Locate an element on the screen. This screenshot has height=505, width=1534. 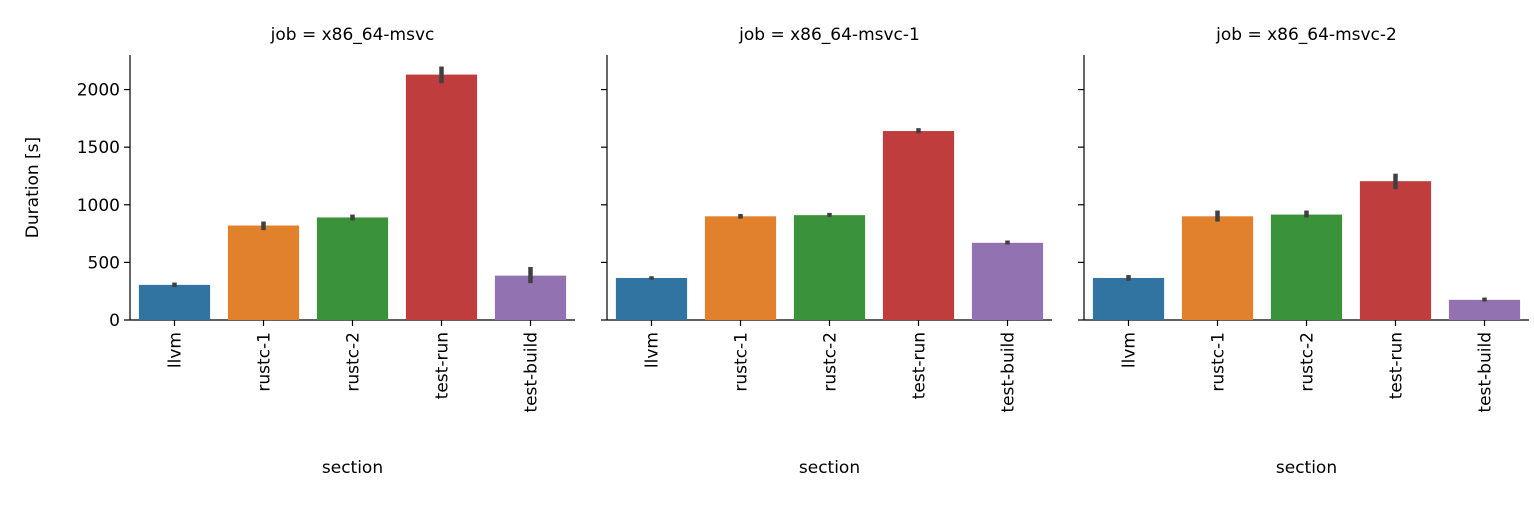
panel-title: job = x86_64-msvc-1 is located at coordinates (829, 35).